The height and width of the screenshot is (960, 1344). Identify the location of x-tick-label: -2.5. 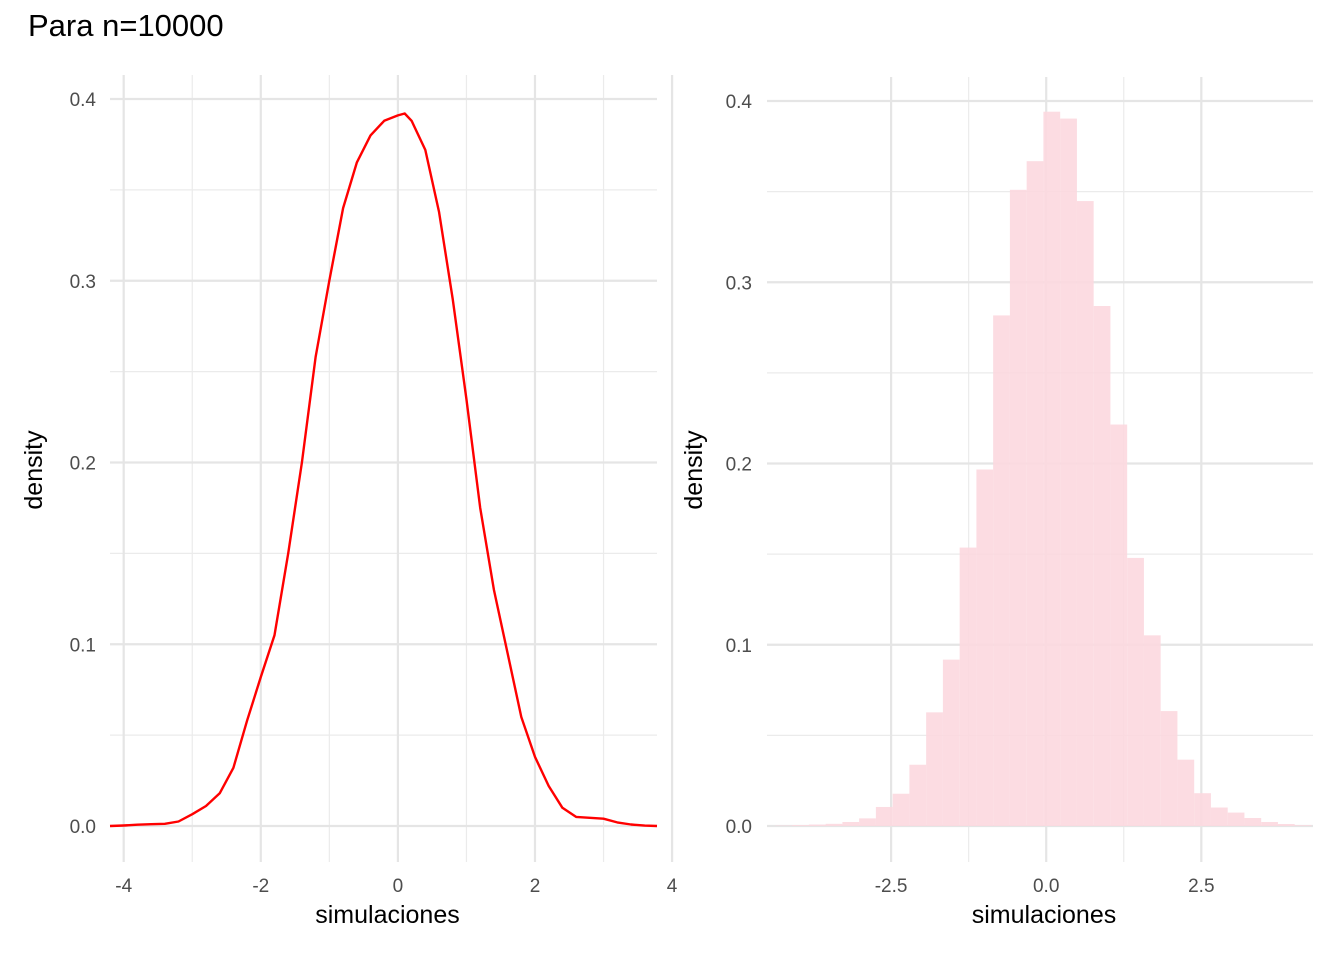
(891, 886).